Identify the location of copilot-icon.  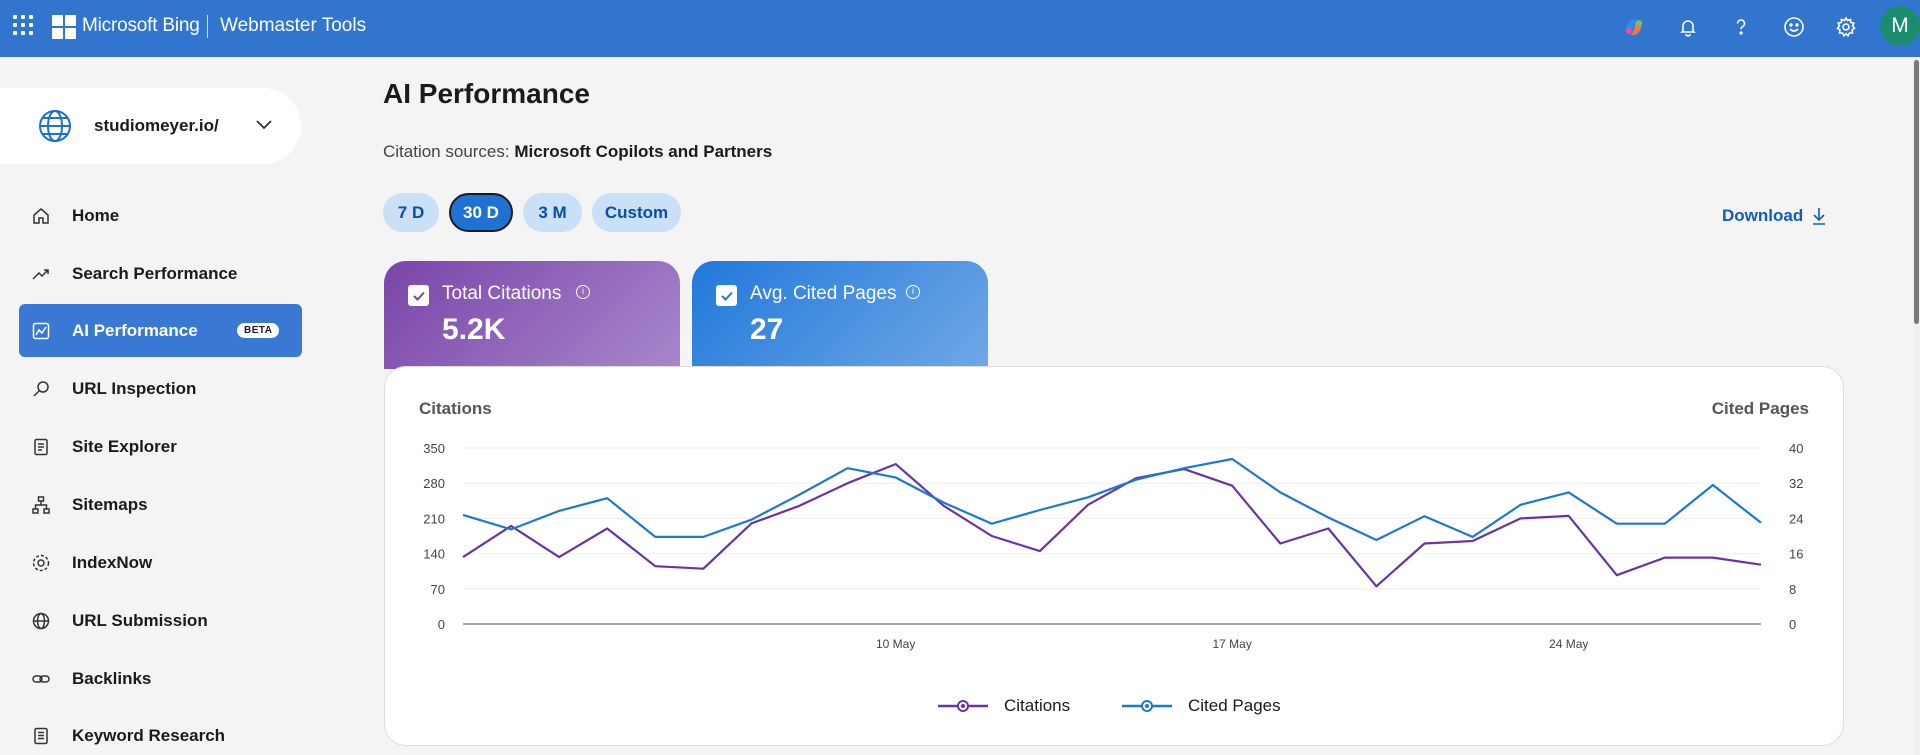
(1634, 27).